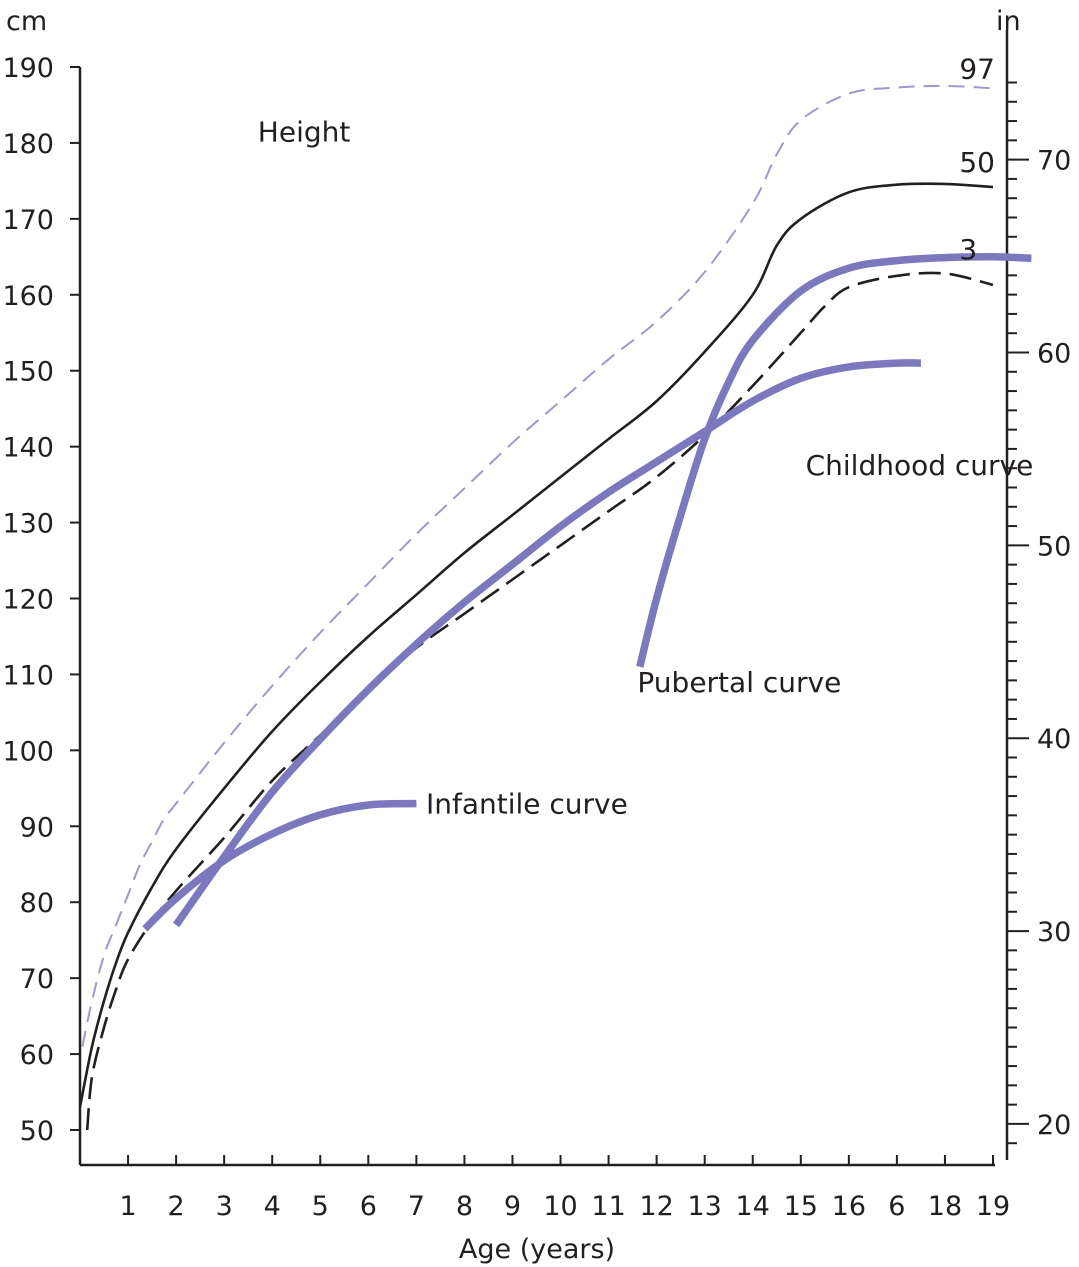  I want to click on y-tick-label-in-40: 40, so click(1054, 739).